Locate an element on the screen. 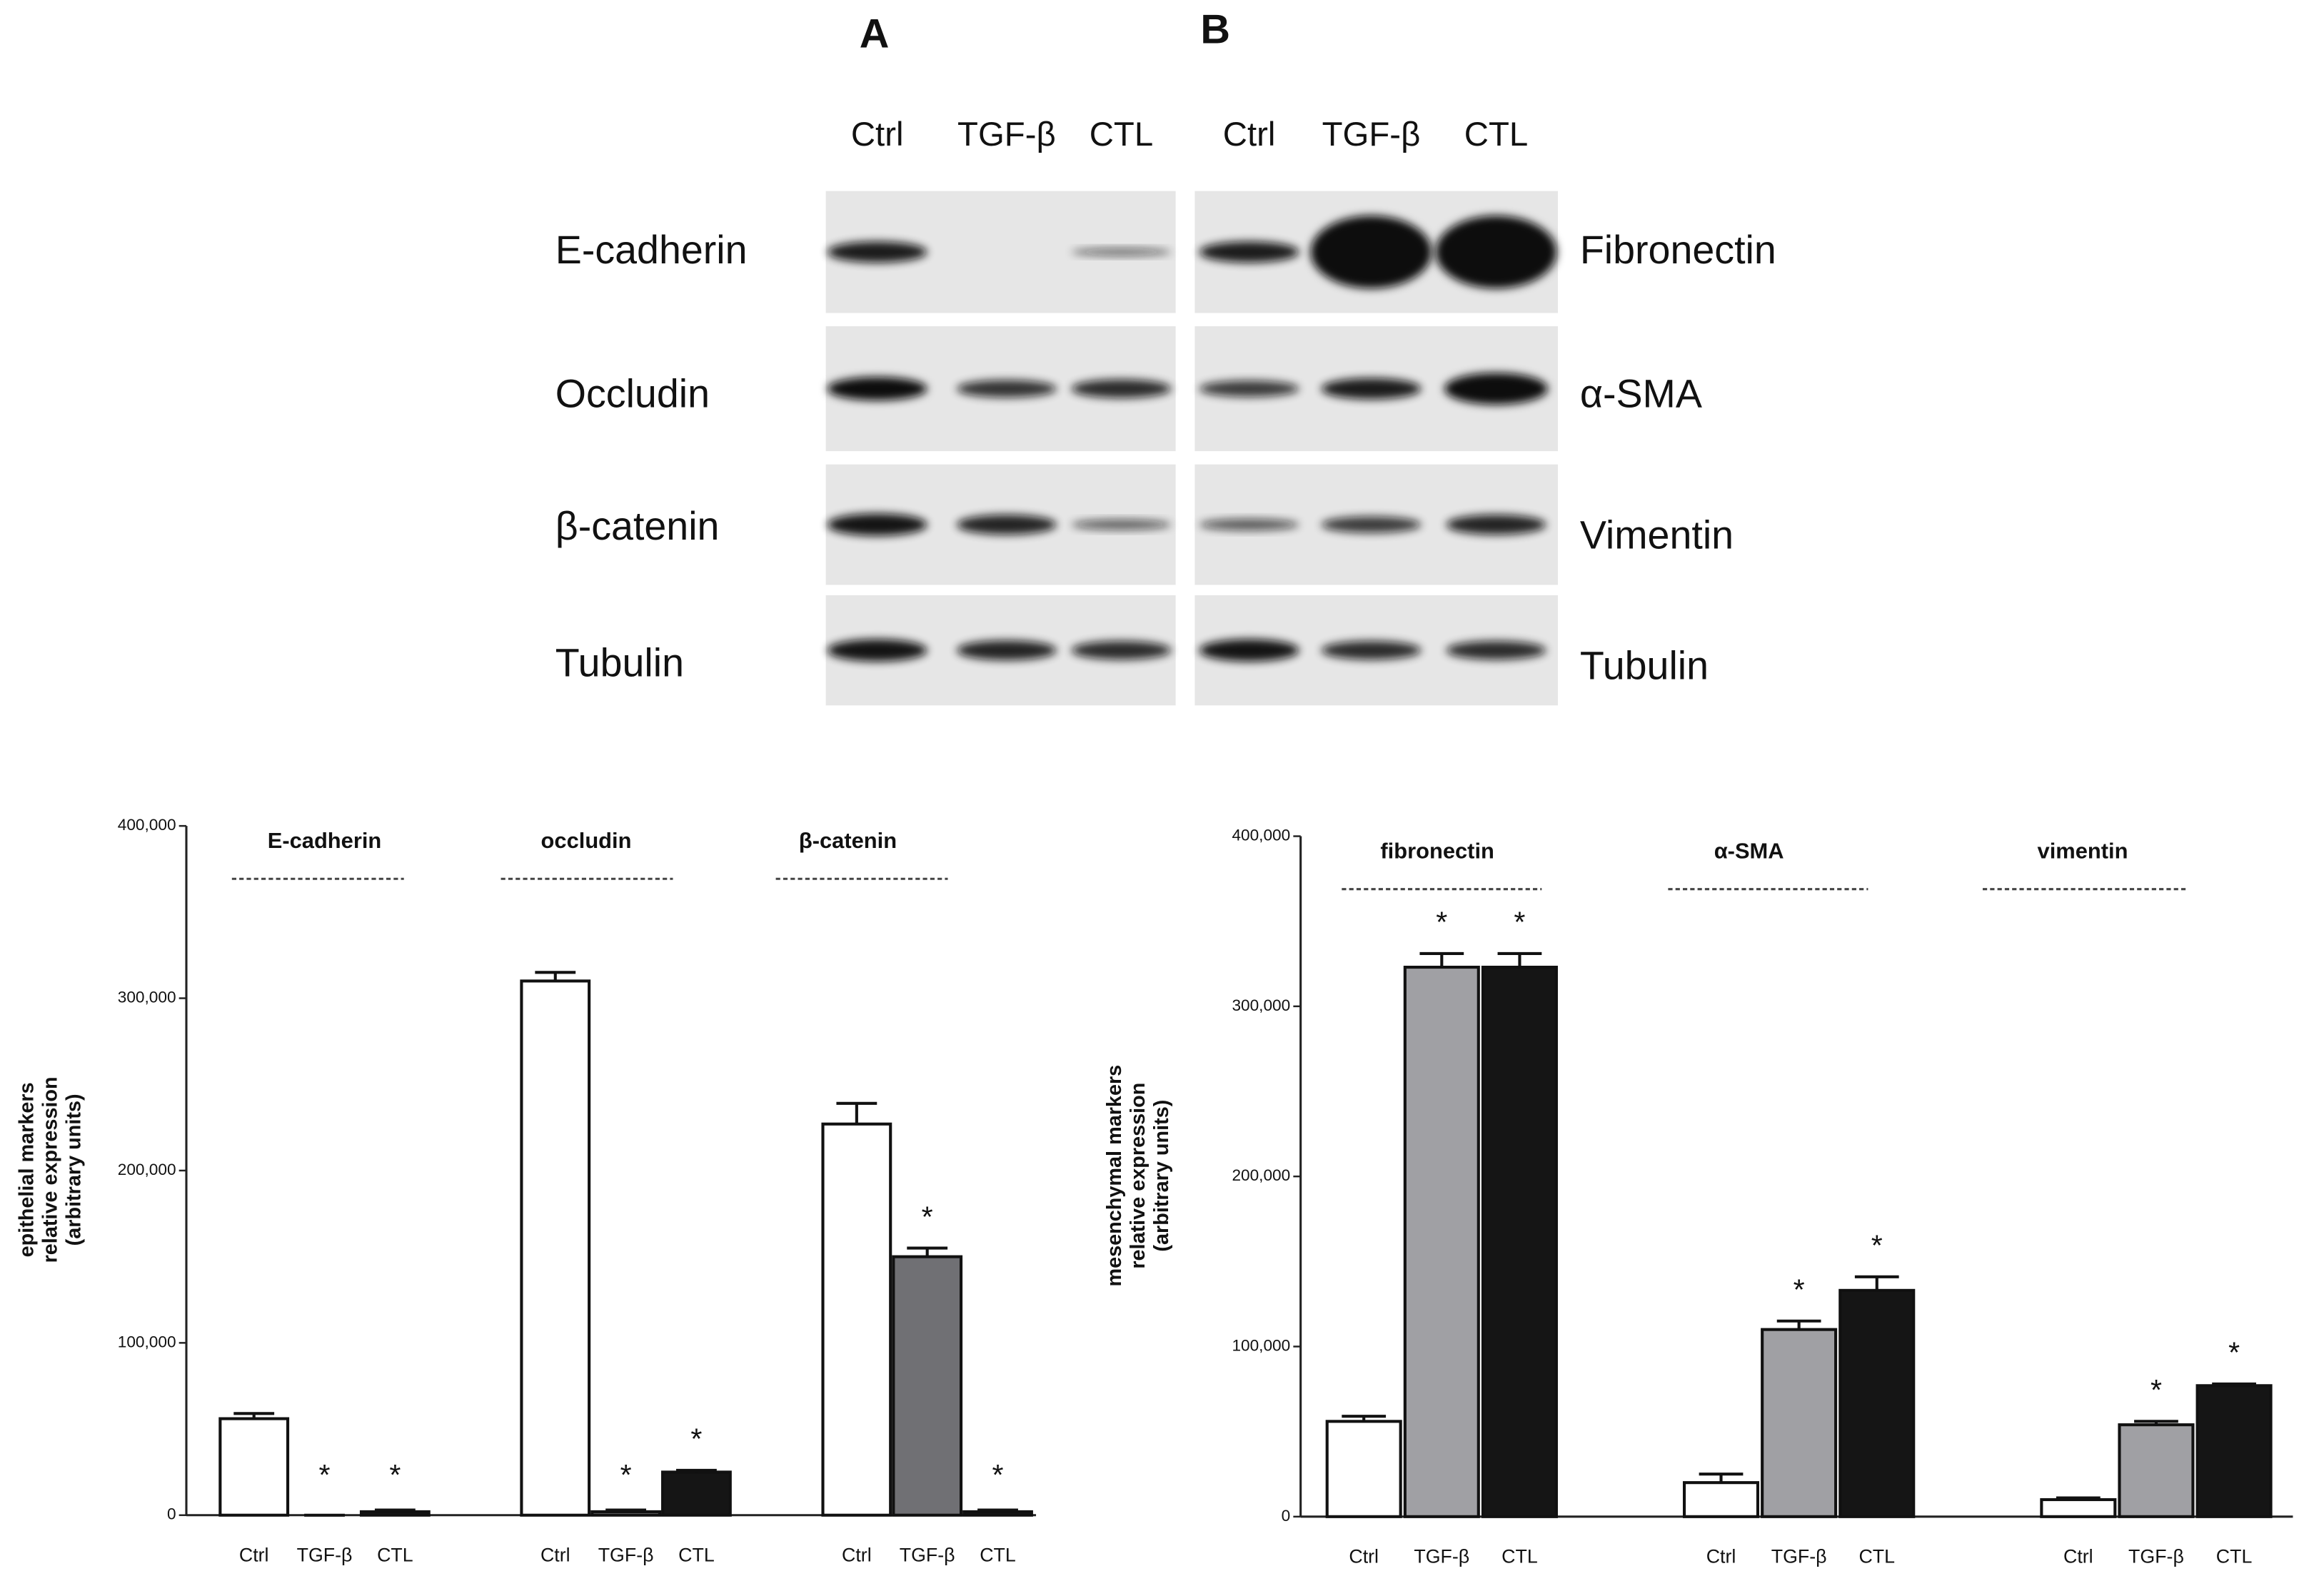  protein-label: Tubulin is located at coordinates (619, 662).